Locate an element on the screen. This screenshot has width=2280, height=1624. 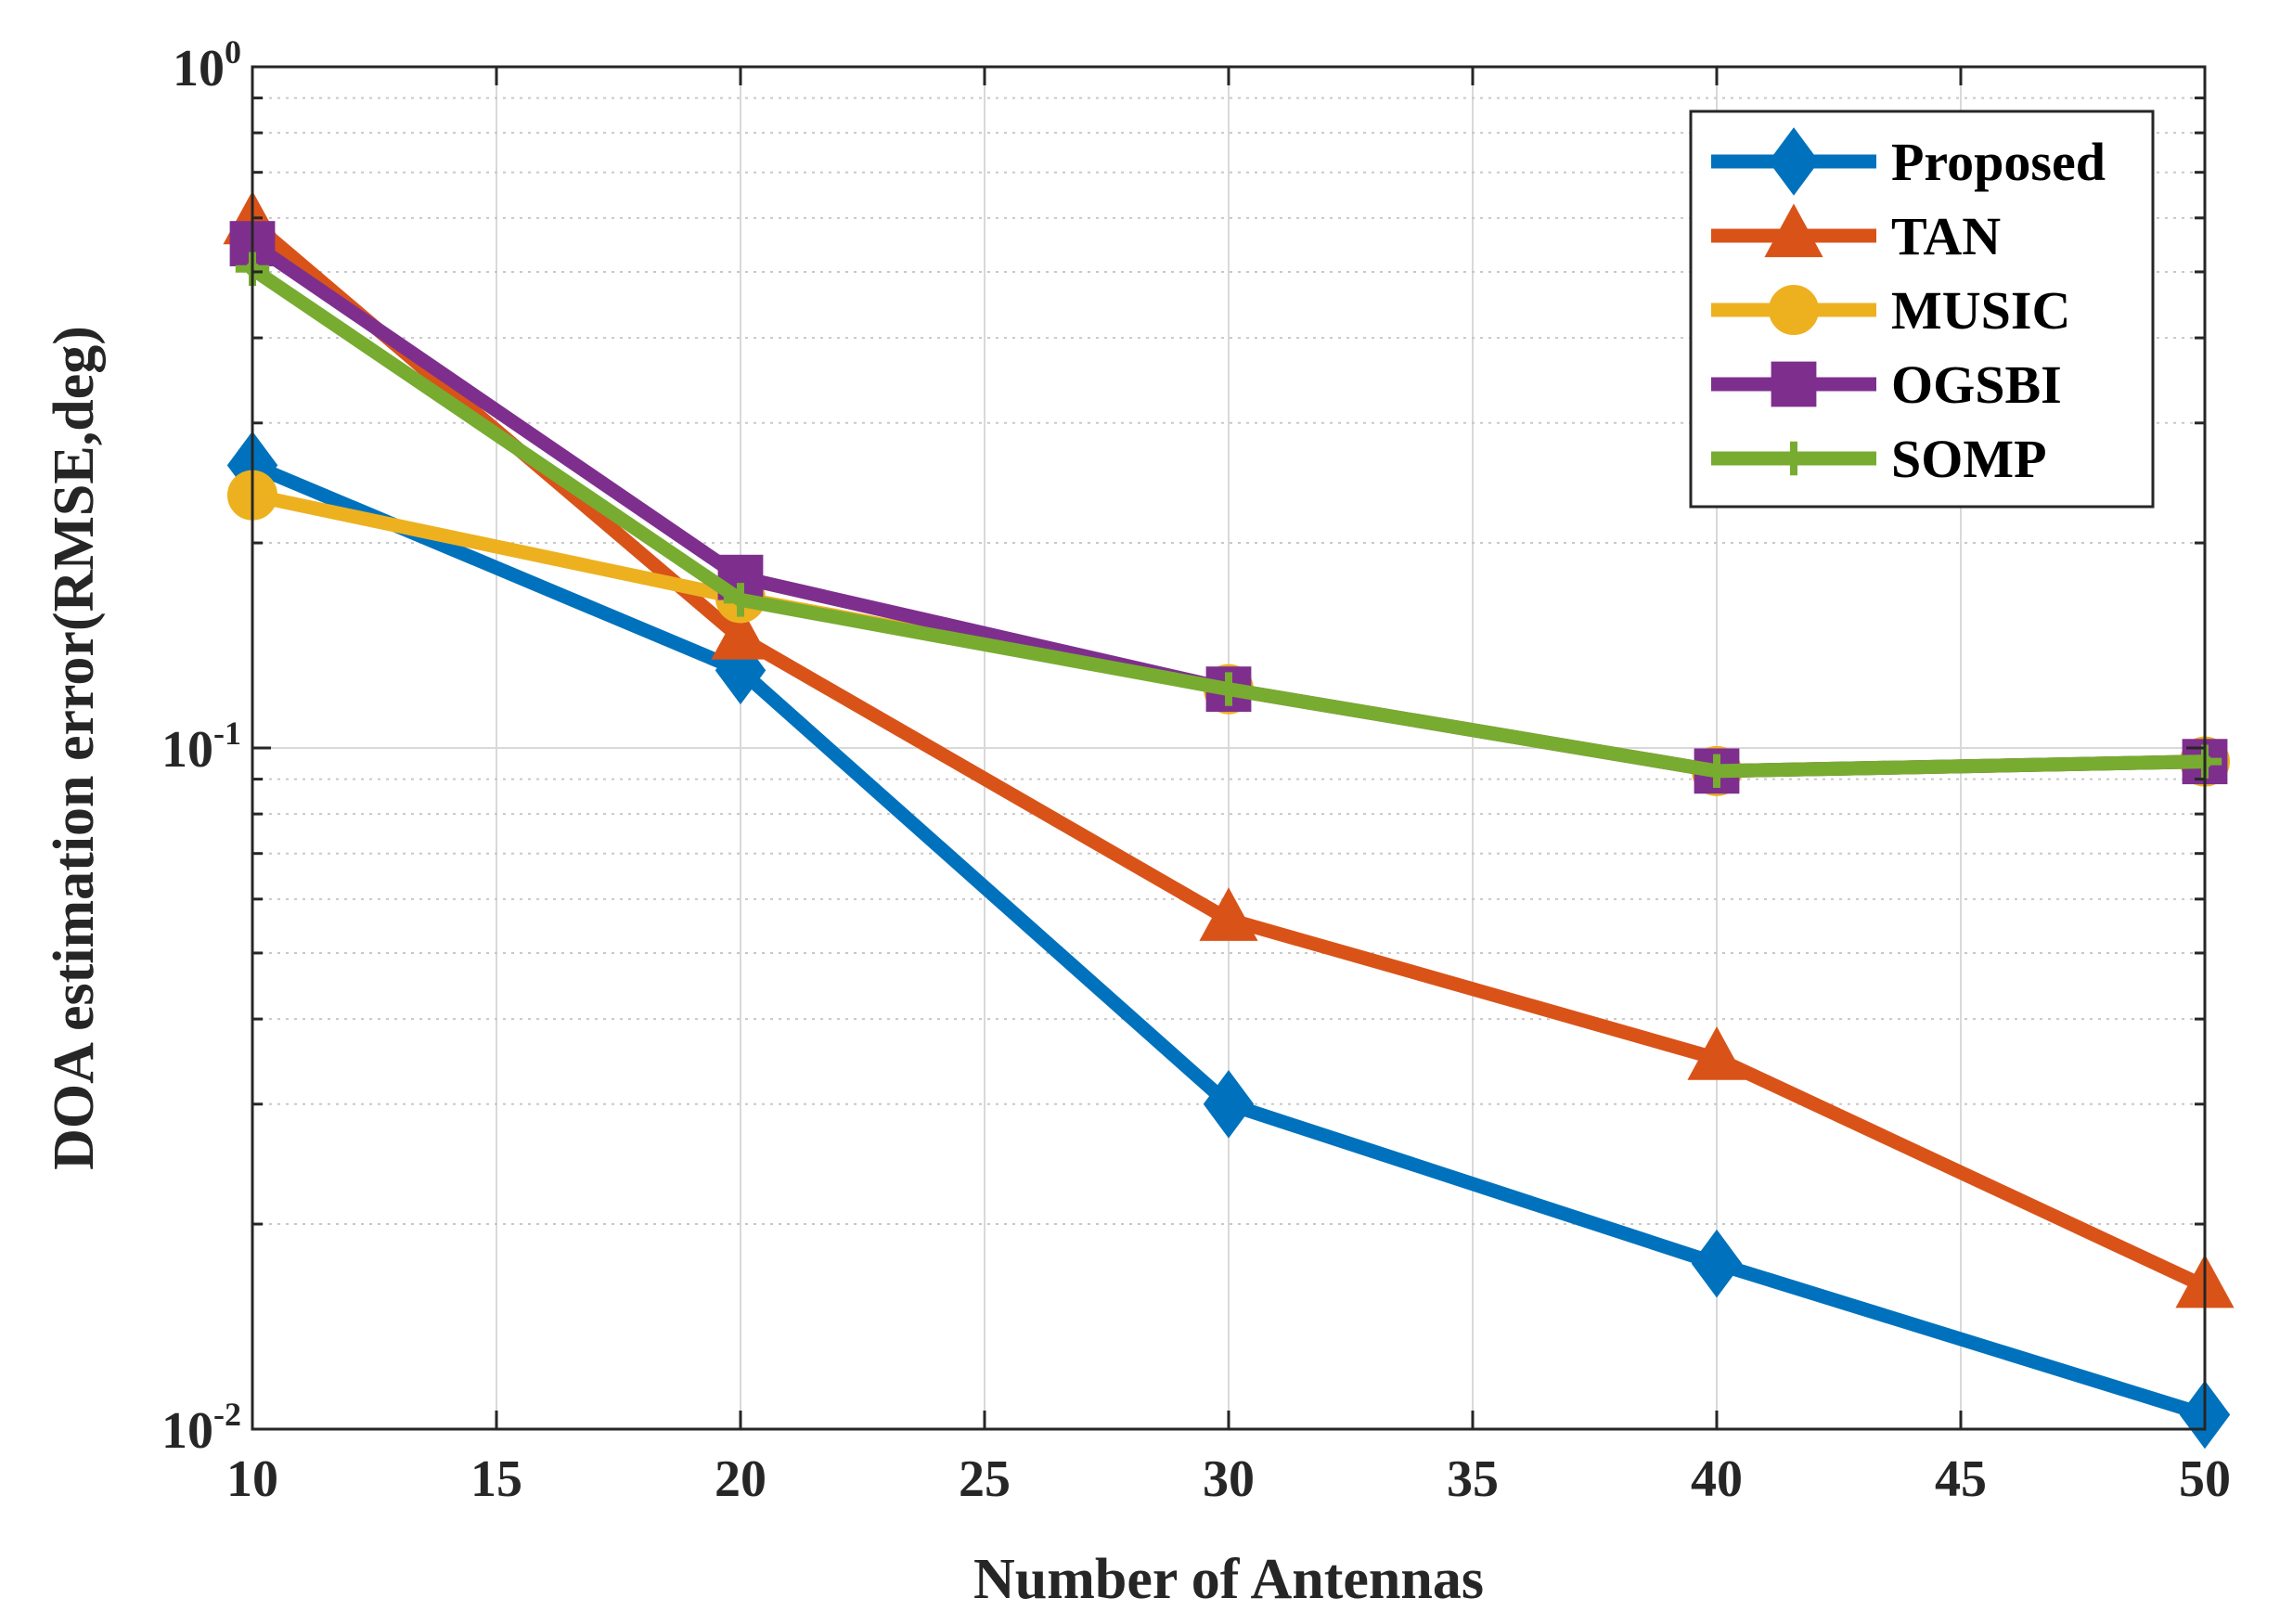
legend-item-ogsbi: OGSBI is located at coordinates (1887, 385).